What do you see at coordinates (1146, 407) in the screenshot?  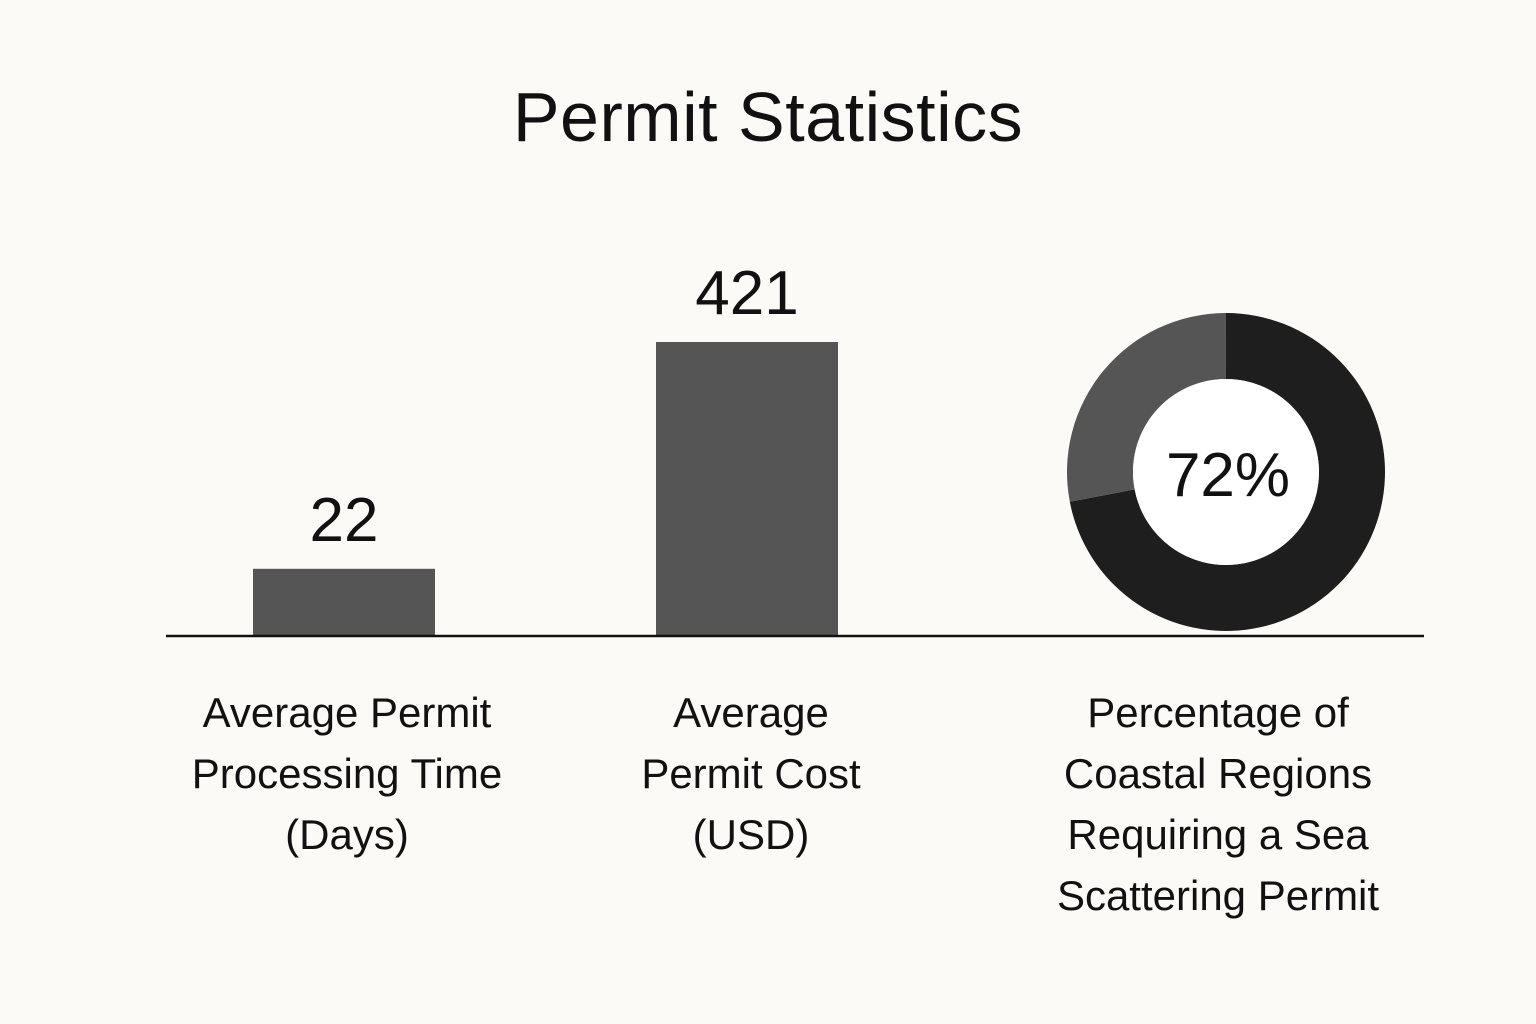 I see `donut-slice-remainder` at bounding box center [1146, 407].